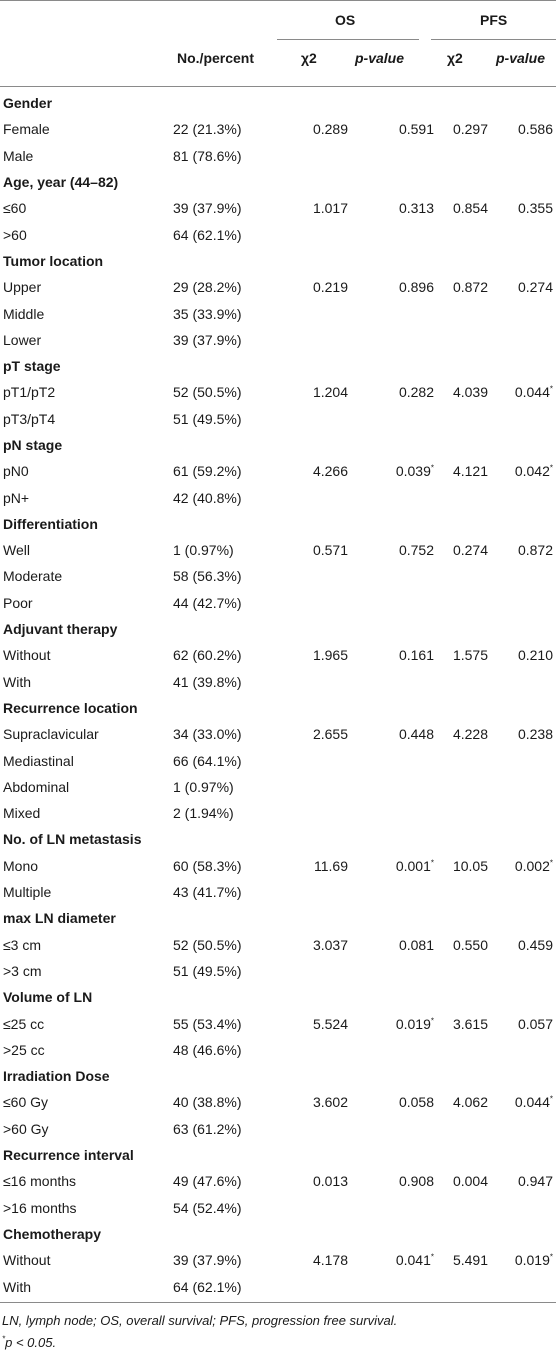 The width and height of the screenshot is (556, 1360). What do you see at coordinates (416, 1181) in the screenshot?
I see `os-p-cell-text: 0.908` at bounding box center [416, 1181].